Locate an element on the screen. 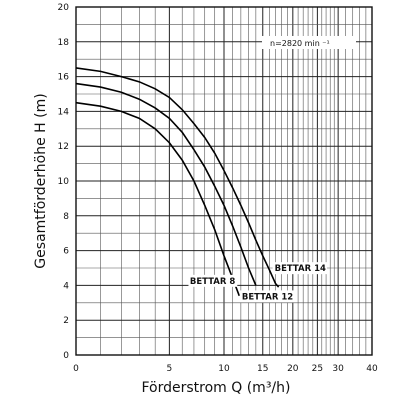 This screenshot has width=400, height=400. series-label: BETTAR 12 is located at coordinates (267, 297).